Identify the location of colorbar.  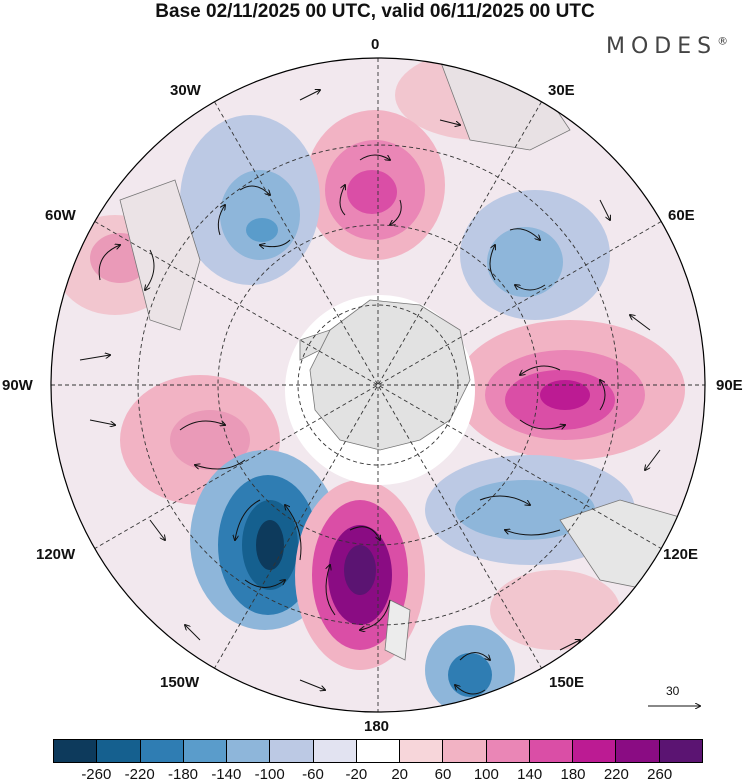
(378, 751).